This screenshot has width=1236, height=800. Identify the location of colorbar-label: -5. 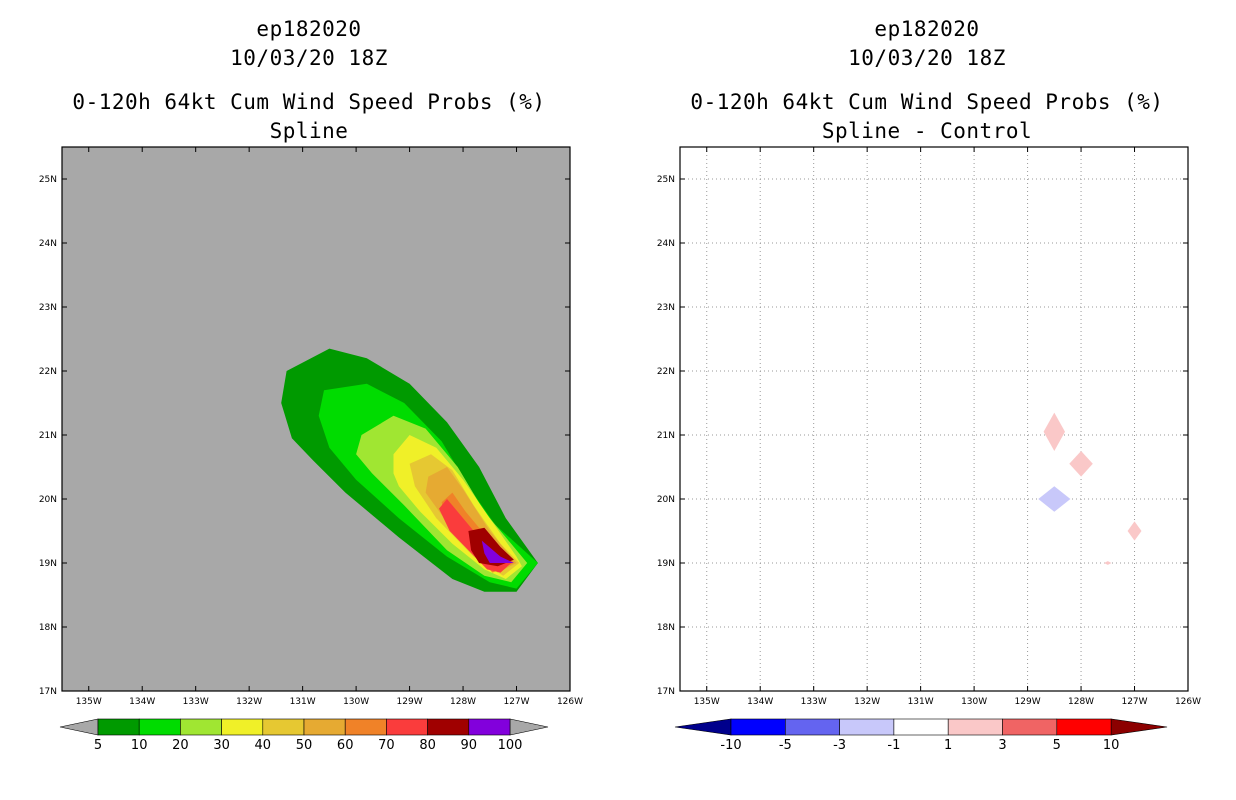
(785, 745).